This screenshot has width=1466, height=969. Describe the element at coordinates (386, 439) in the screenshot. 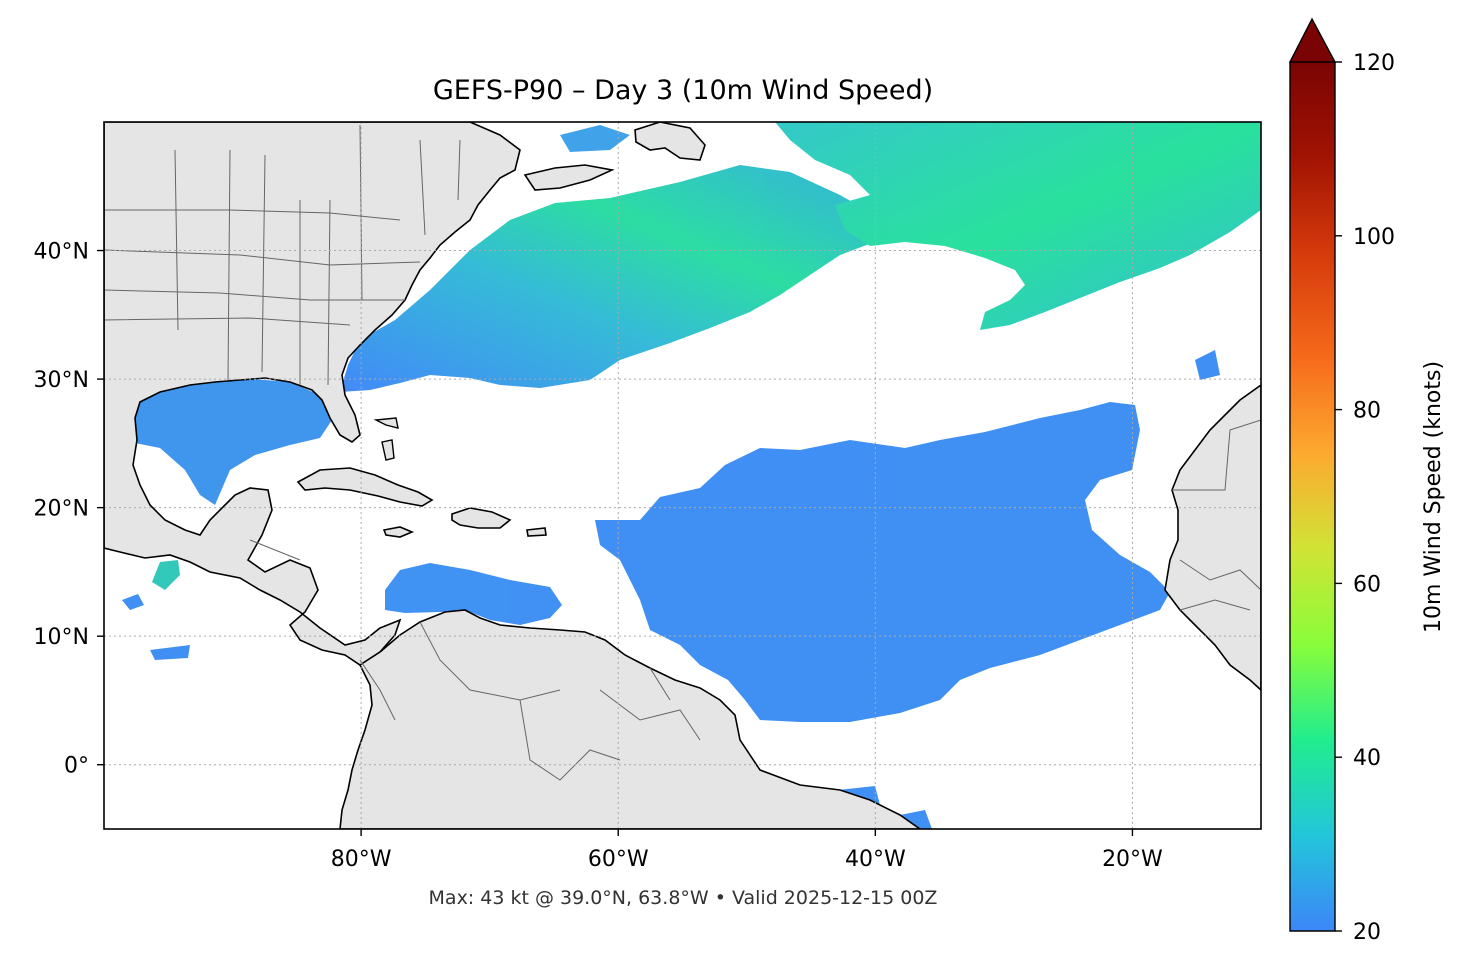

I see `land-bahamas` at that location.